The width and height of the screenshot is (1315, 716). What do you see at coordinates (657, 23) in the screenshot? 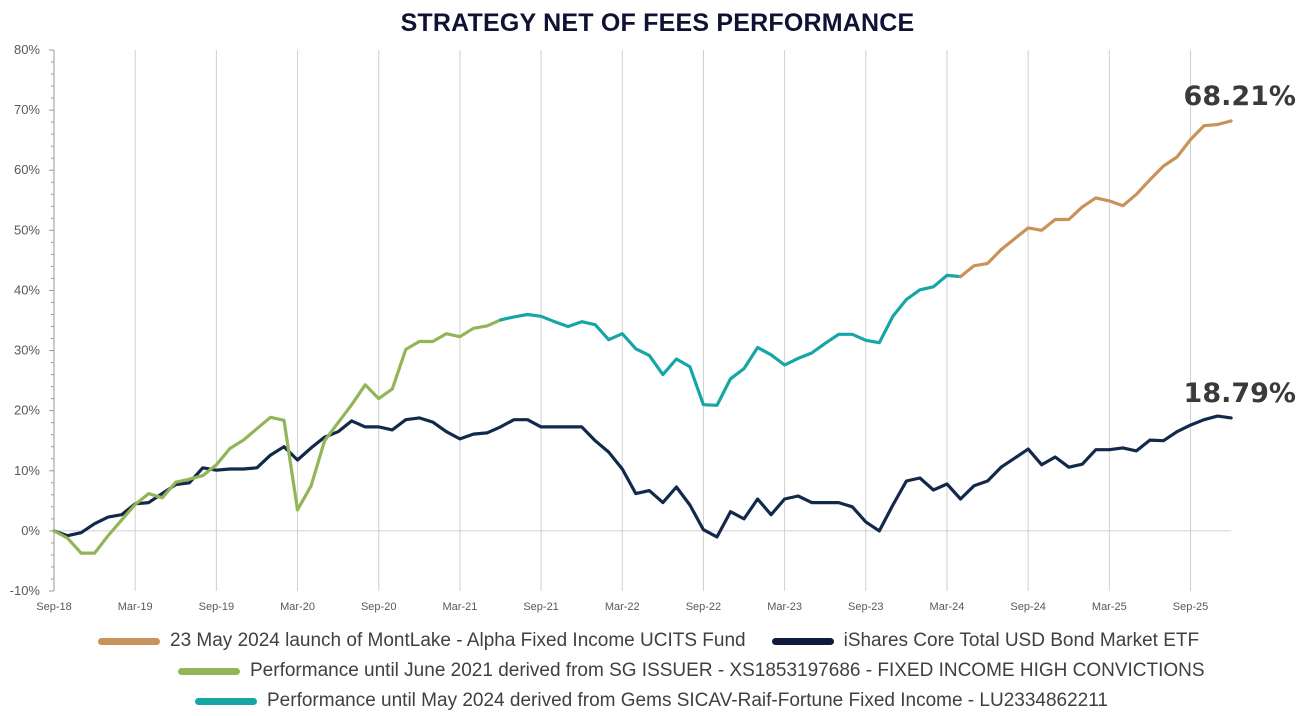
I see `chart-title: STRATEGY NET OF FEES PERFORMANCE` at bounding box center [657, 23].